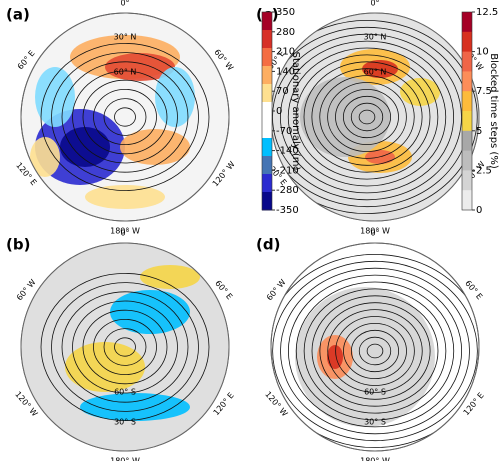  What do you see at coordinates (285, 52) in the screenshot?
I see `colorbar-tick-label: 210` at bounding box center [285, 52].